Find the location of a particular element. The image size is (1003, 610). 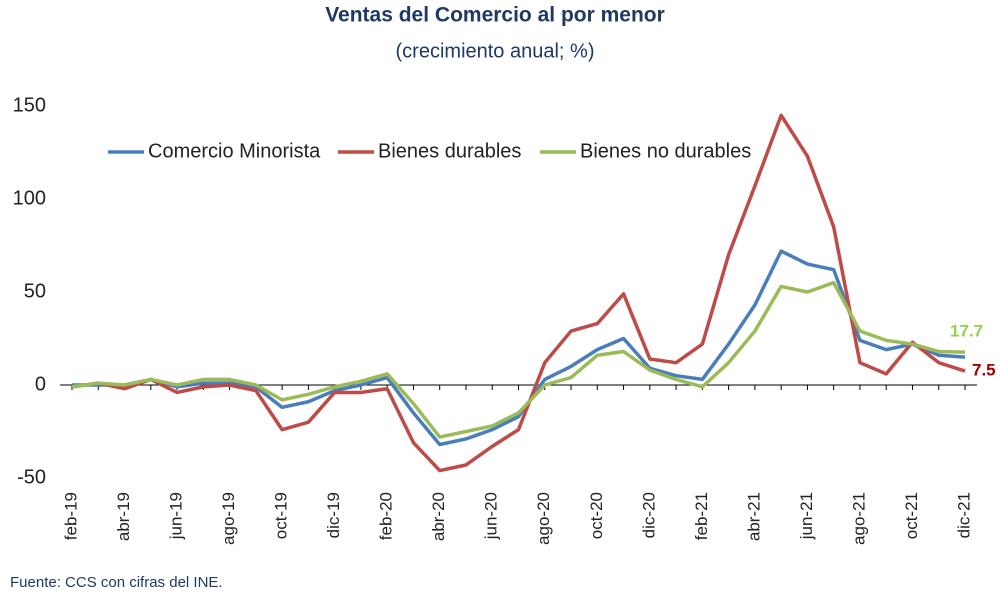

legend-label: Bienes no durables is located at coordinates (665, 151).